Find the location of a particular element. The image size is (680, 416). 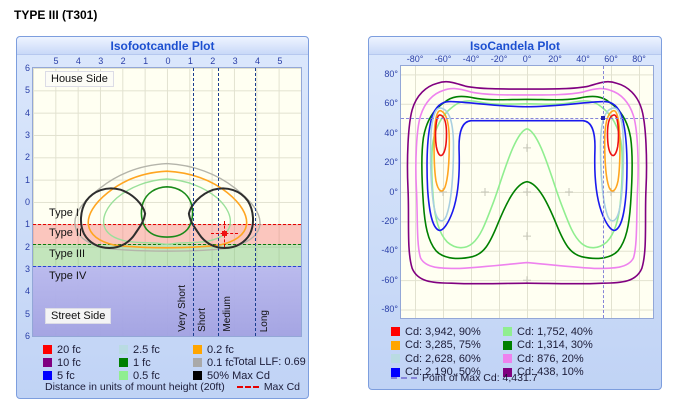

total-llf-value: Total LLF: 0.69 is located at coordinates (269, 362).